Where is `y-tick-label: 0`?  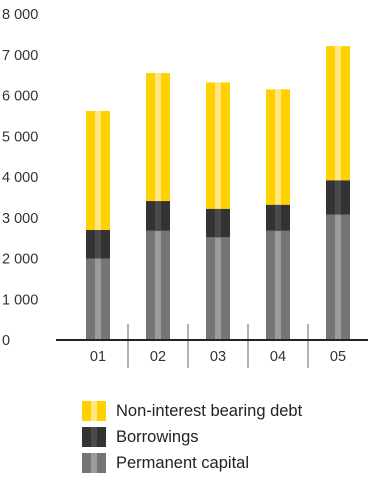 y-tick-label: 0 is located at coordinates (6, 341).